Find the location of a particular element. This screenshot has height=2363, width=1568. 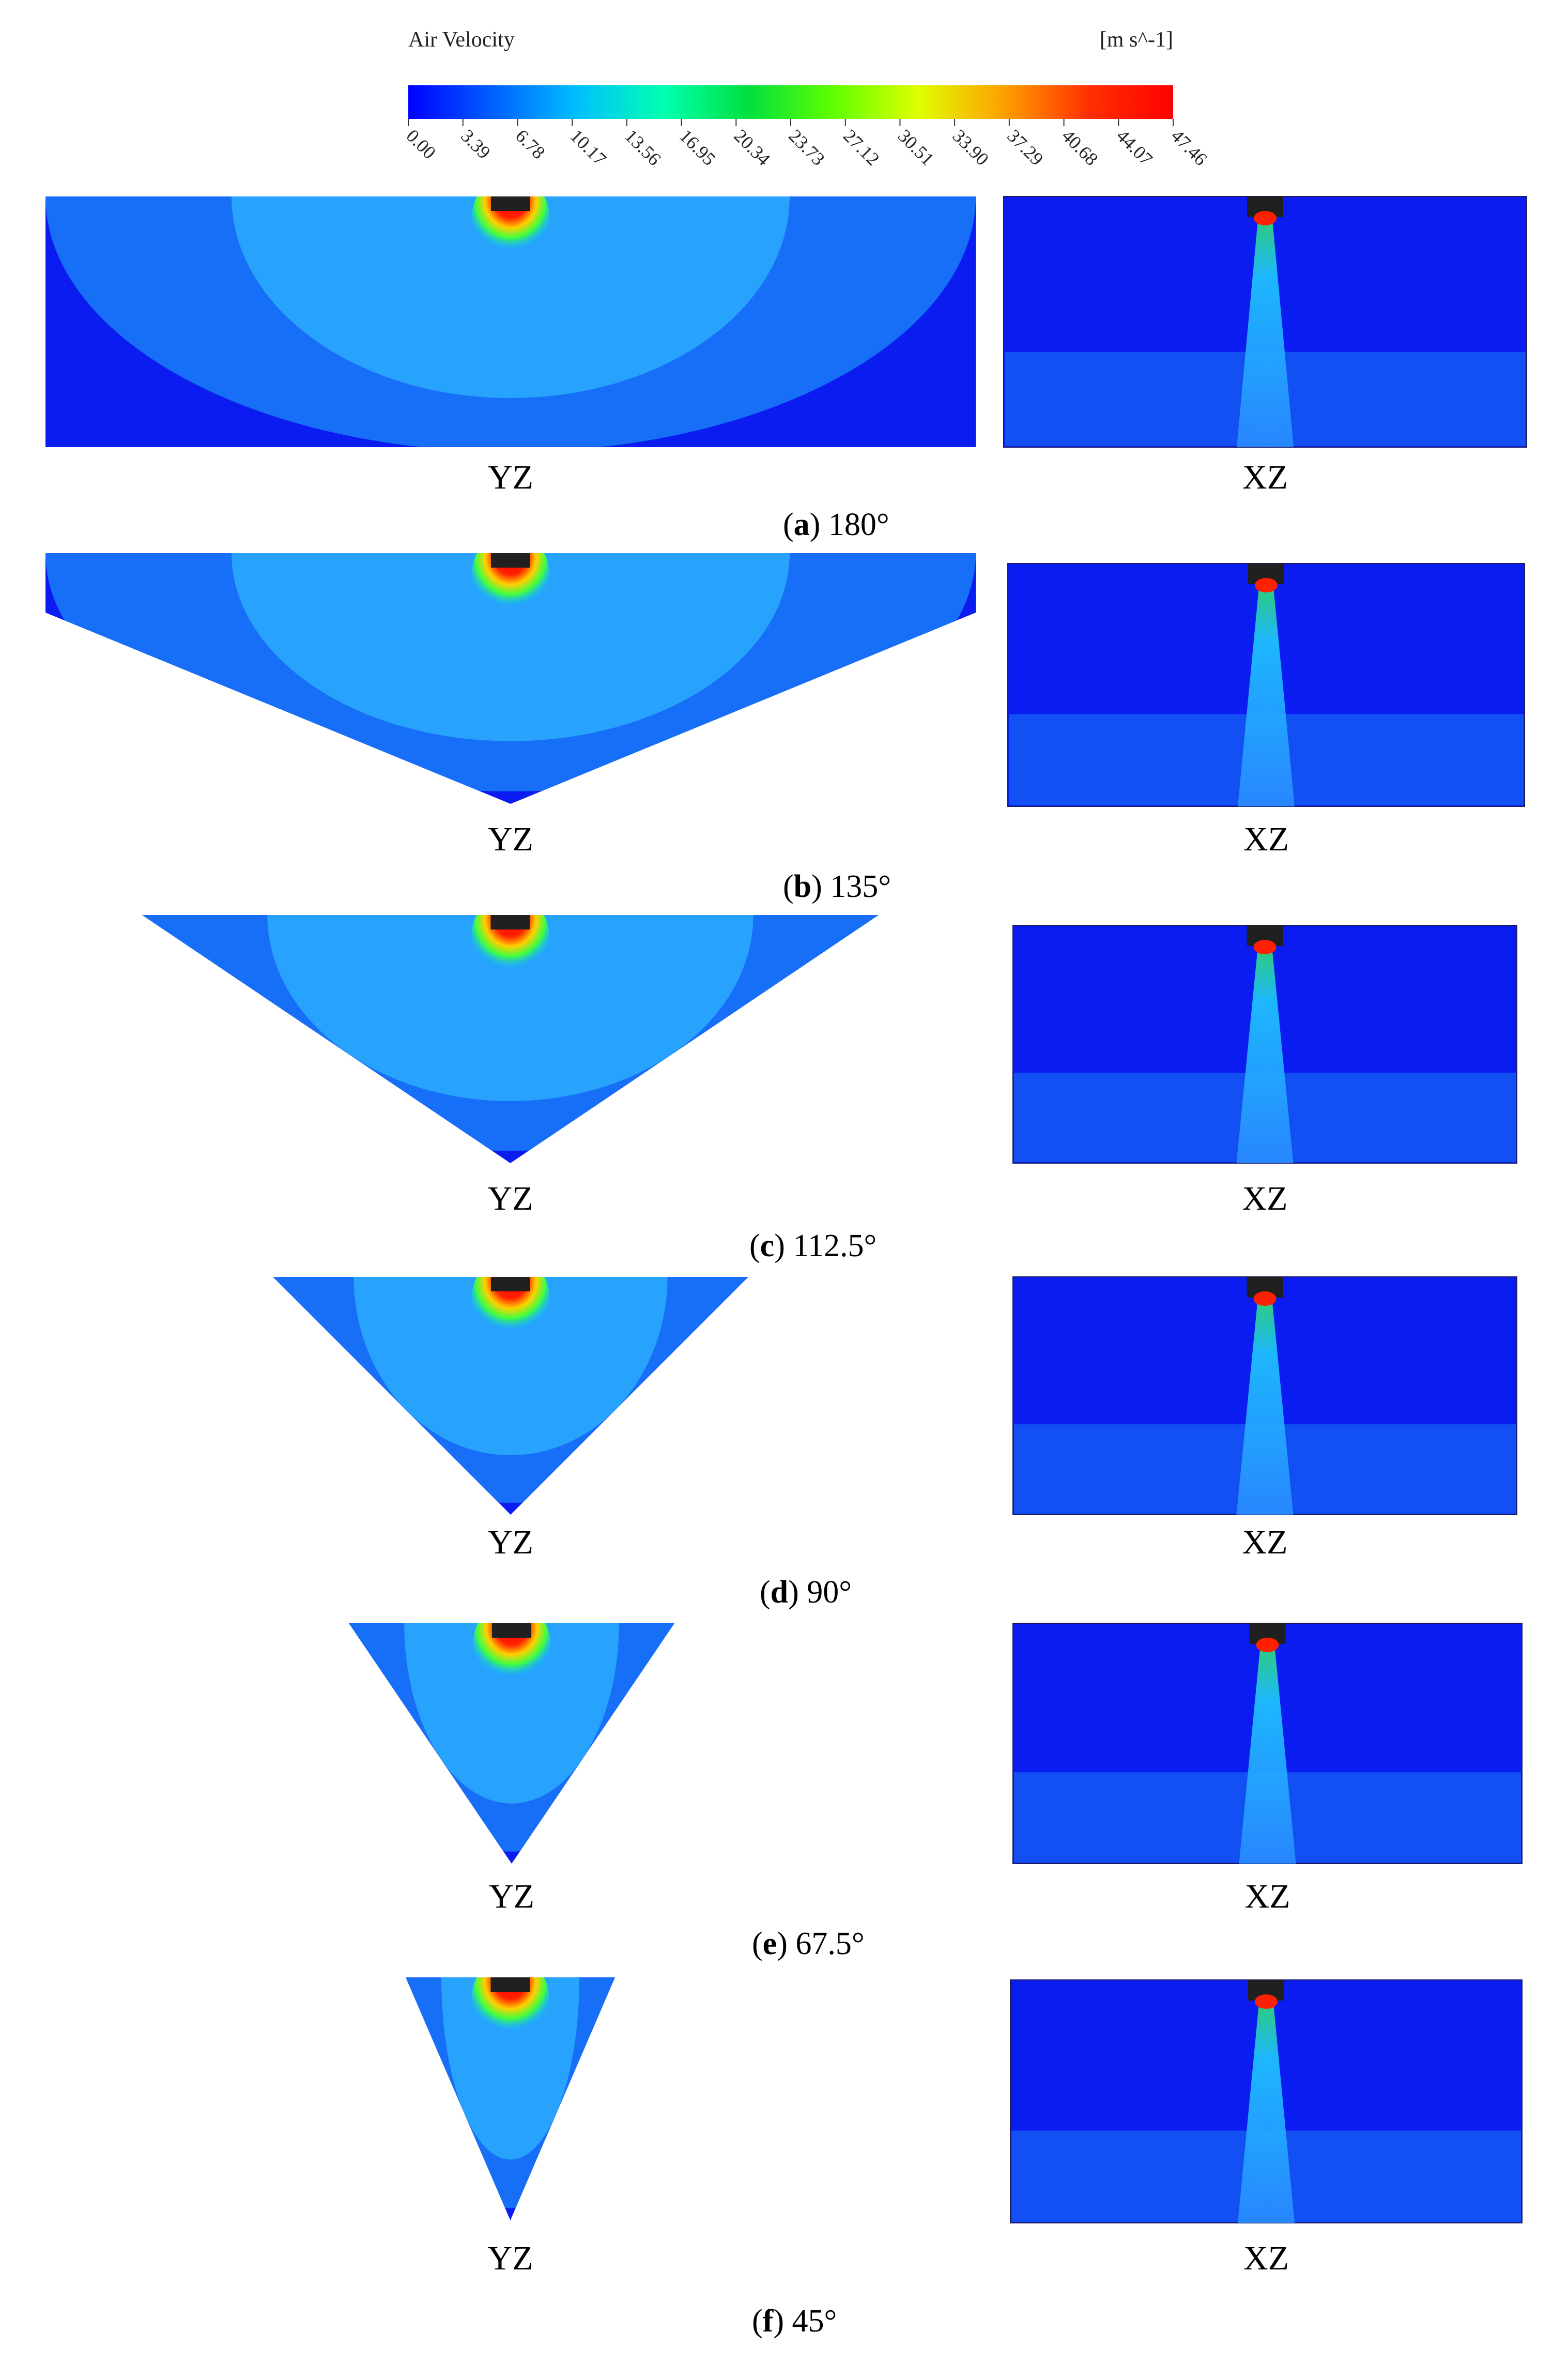

colorbar-tick-label: 30.51 is located at coordinates (916, 148).